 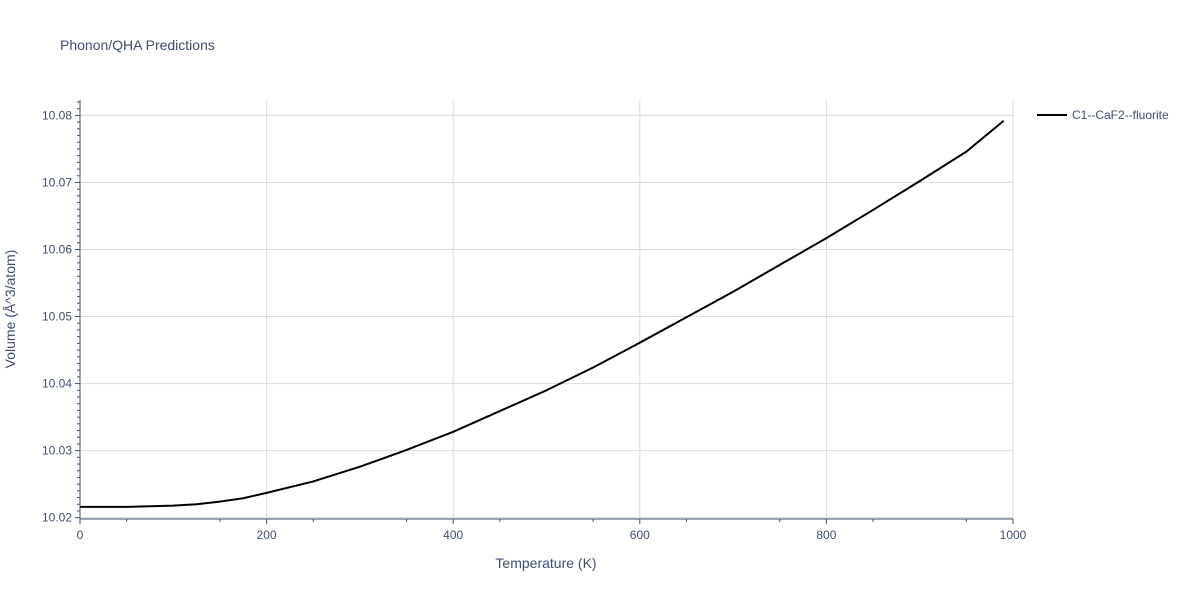 I want to click on y-tick-label: 10.08, so click(x=57, y=115).